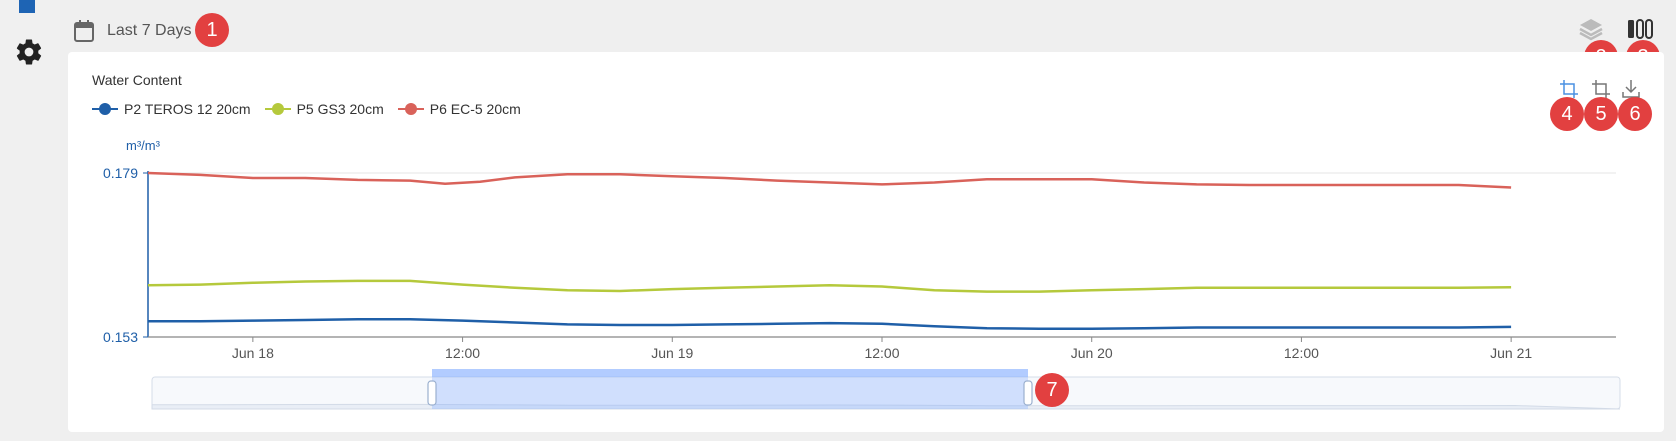  What do you see at coordinates (143, 145) in the screenshot?
I see `y-axis-label: m³/m³` at bounding box center [143, 145].